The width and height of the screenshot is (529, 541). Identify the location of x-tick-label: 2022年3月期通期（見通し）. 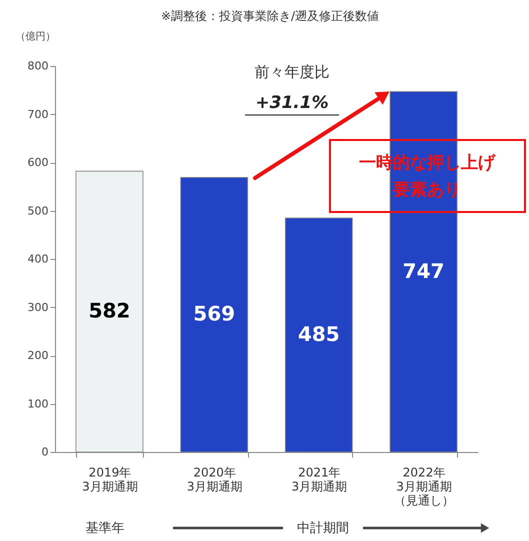
(424, 487).